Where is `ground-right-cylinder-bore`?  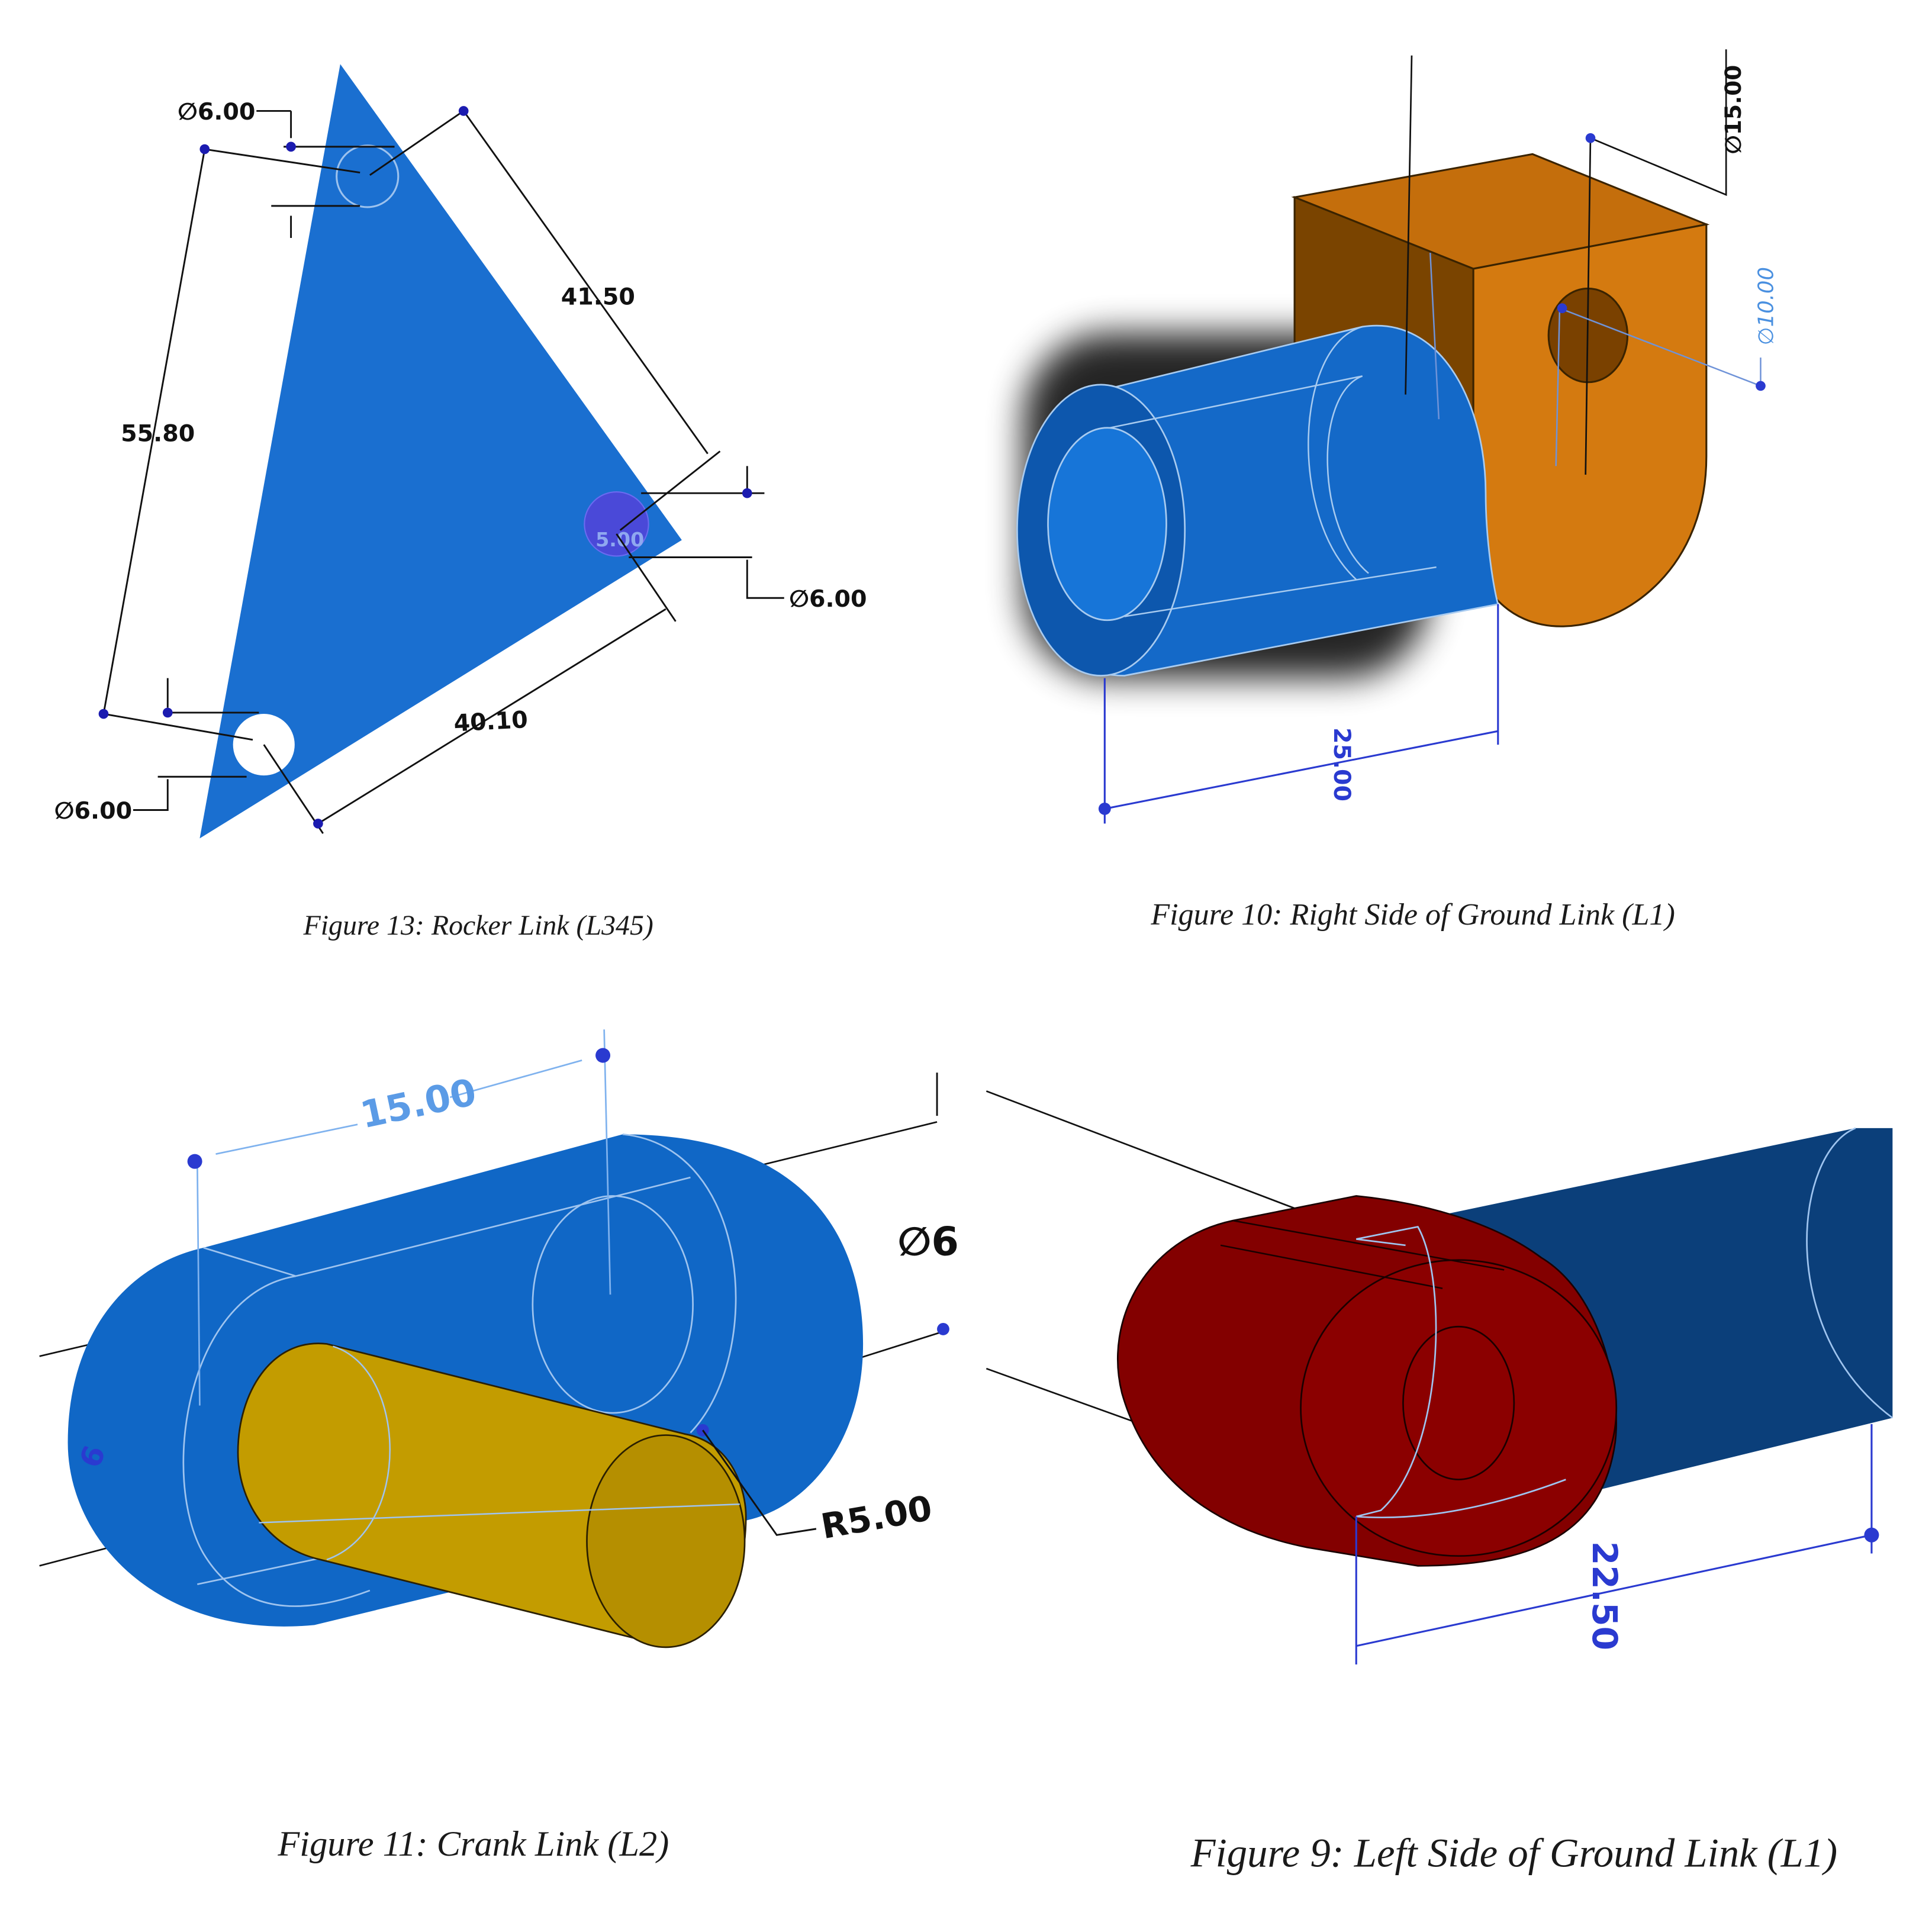
ground-right-cylinder-bore is located at coordinates (1107, 524).